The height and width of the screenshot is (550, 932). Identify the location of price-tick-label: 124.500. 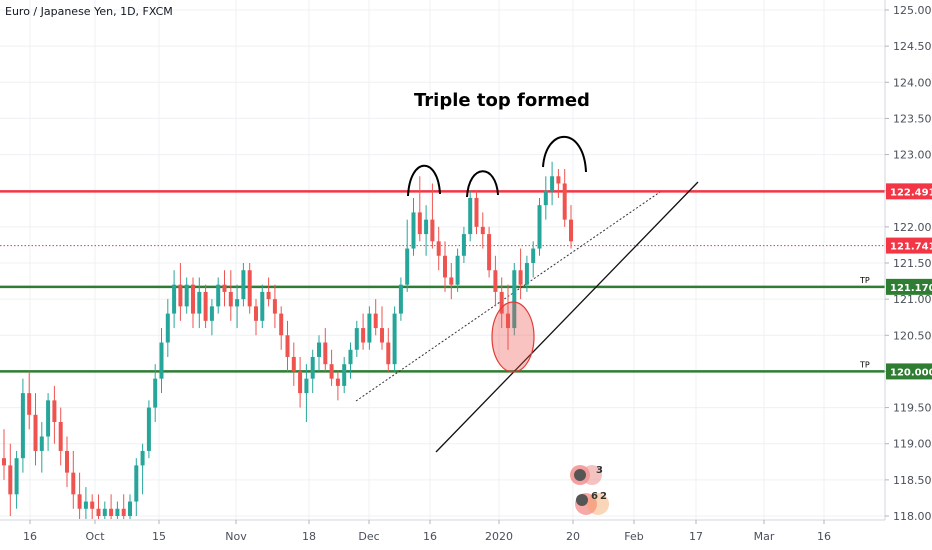
(912, 46).